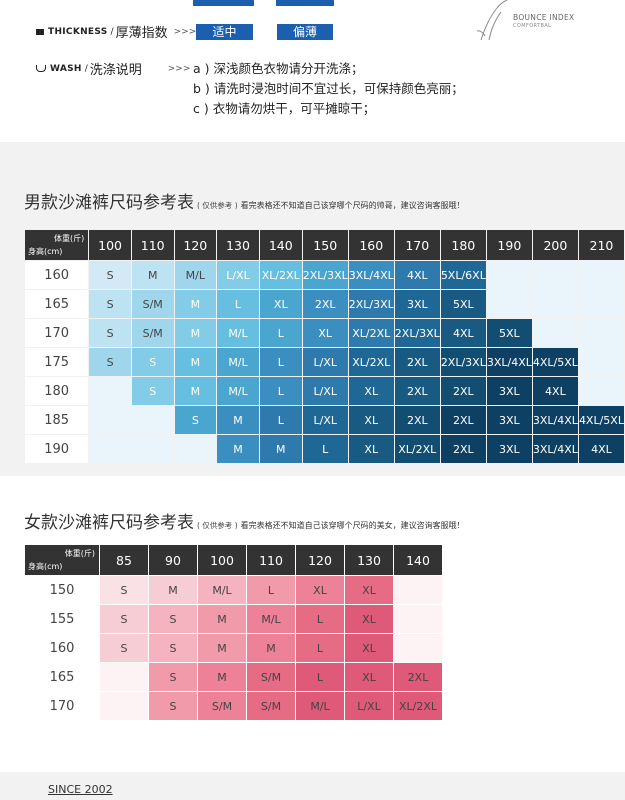 The image size is (625, 800). What do you see at coordinates (141, 33) in the screenshot?
I see `thickness-label-zh: 厚薄指数` at bounding box center [141, 33].